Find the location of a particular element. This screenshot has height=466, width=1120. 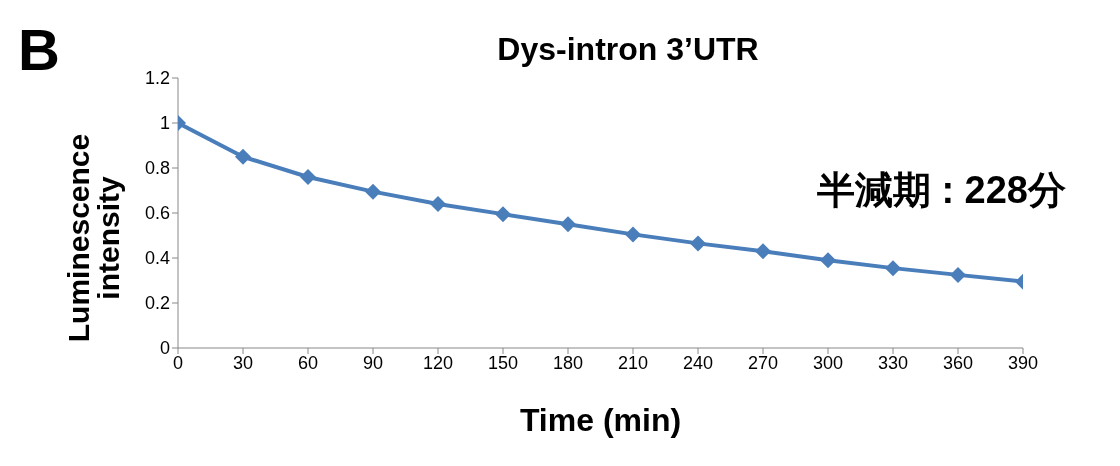

x-tick-label: 360 is located at coordinates (958, 362).